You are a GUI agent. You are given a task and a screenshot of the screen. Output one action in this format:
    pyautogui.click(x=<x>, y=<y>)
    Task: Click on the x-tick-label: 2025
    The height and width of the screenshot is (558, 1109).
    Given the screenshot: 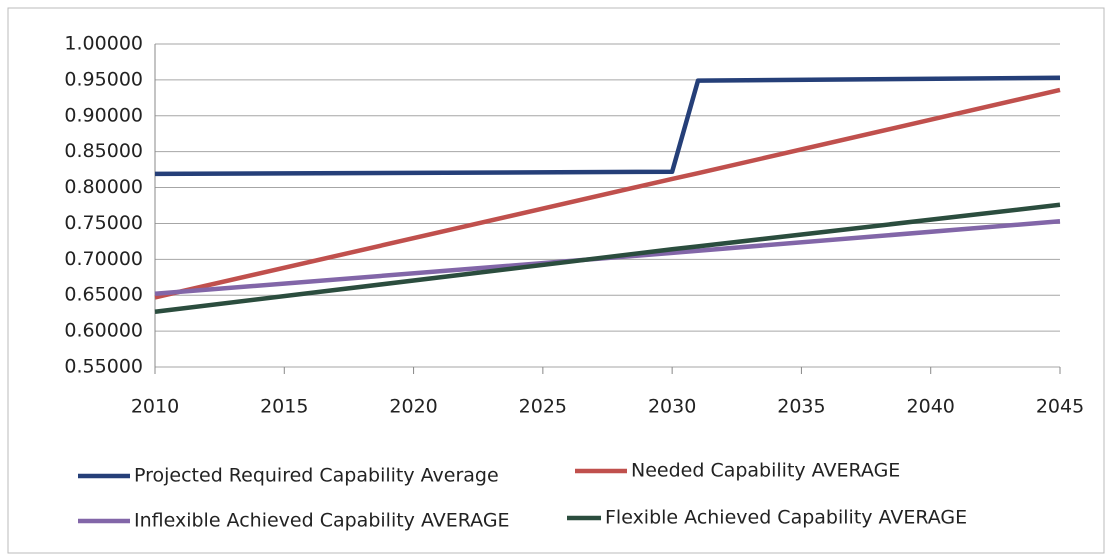 What is the action you would take?
    pyautogui.click(x=543, y=407)
    